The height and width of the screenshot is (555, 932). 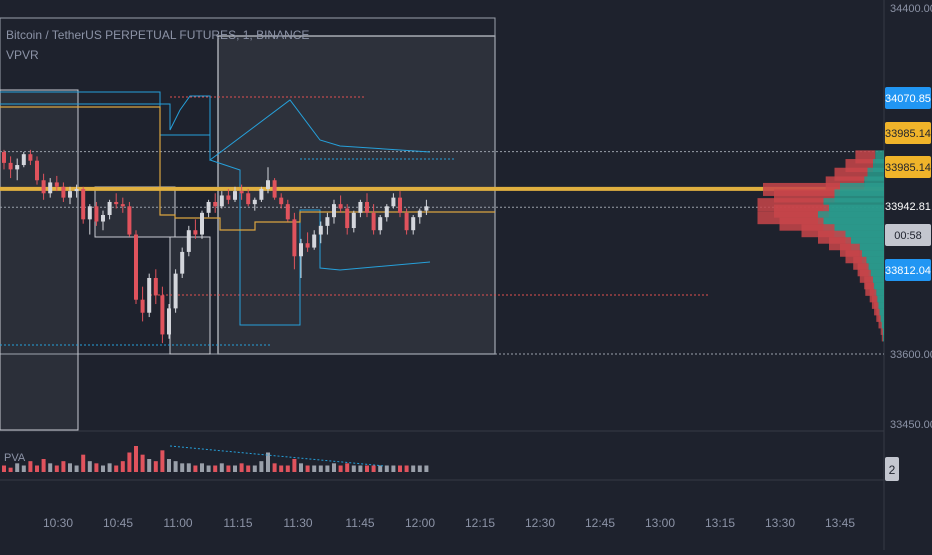 I want to click on time-tick-label: 12:45, so click(x=600, y=523).